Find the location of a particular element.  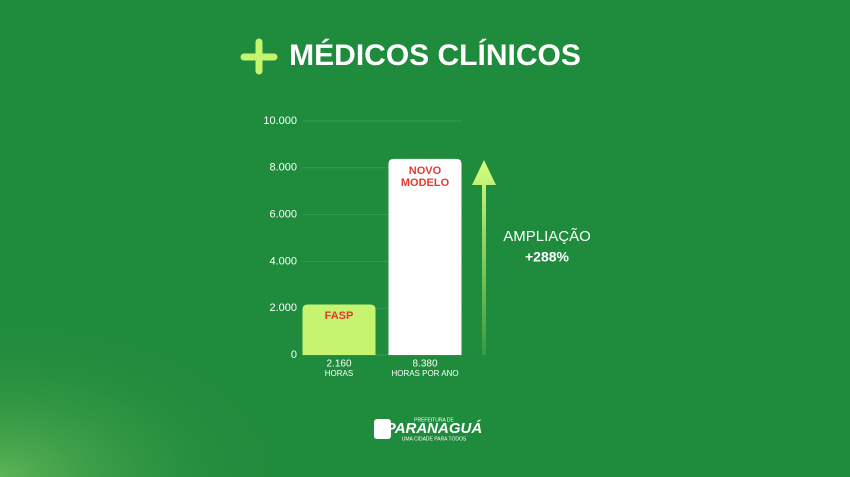

y-tick-label: 2.000 is located at coordinates (283, 308).